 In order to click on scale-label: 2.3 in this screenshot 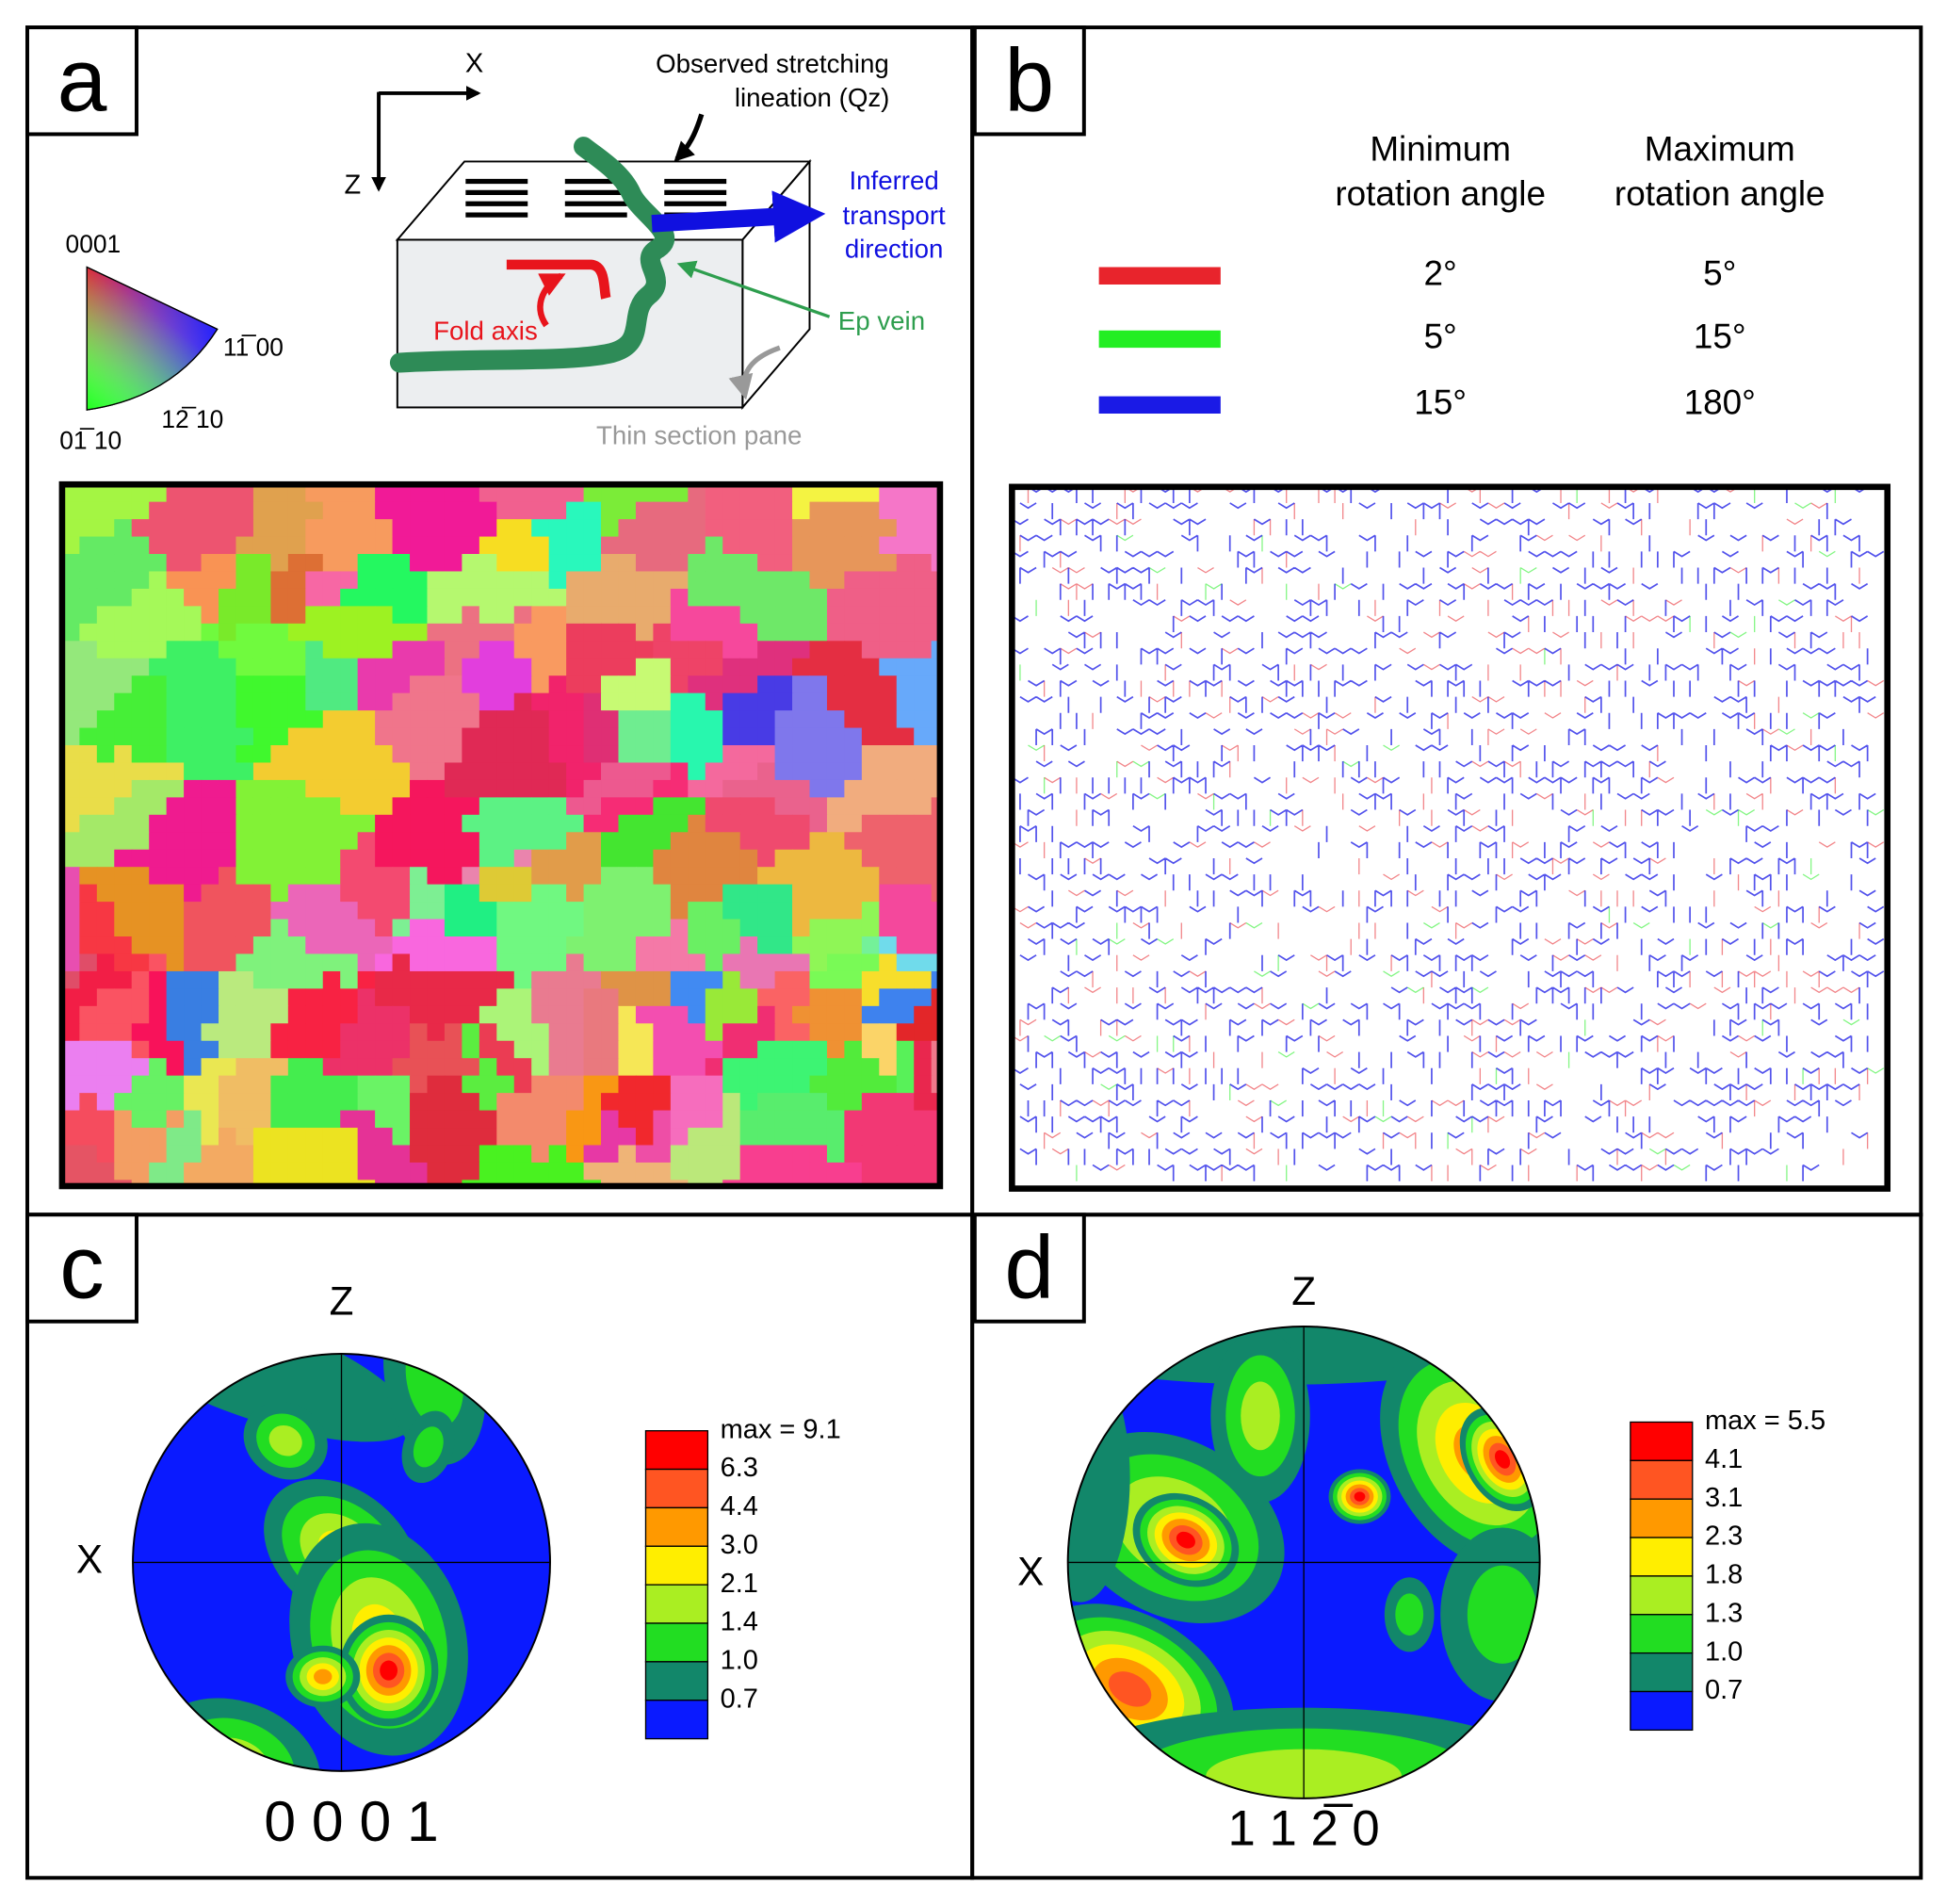, I will do `click(1724, 1537)`.